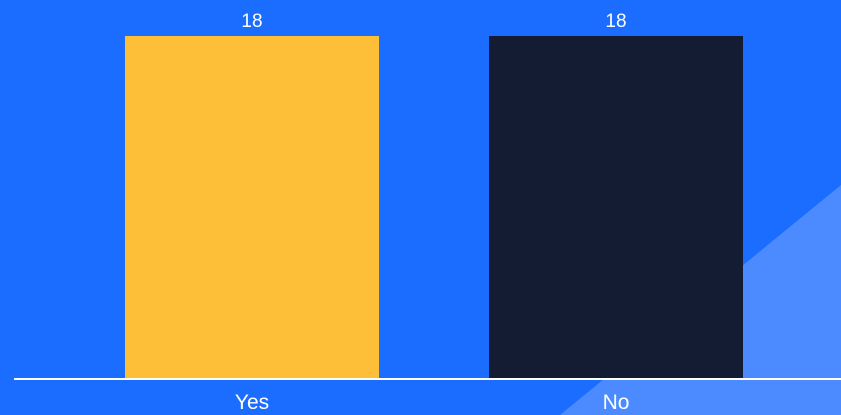 Image resolution: width=841 pixels, height=415 pixels. Describe the element at coordinates (615, 21) in the screenshot. I see `value-label-no: 18` at that location.